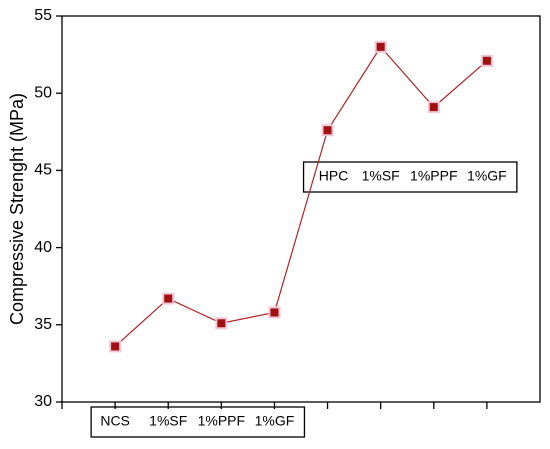 This screenshot has width=550, height=449. Describe the element at coordinates (43, 170) in the screenshot. I see `y-tick-label: 45` at that location.